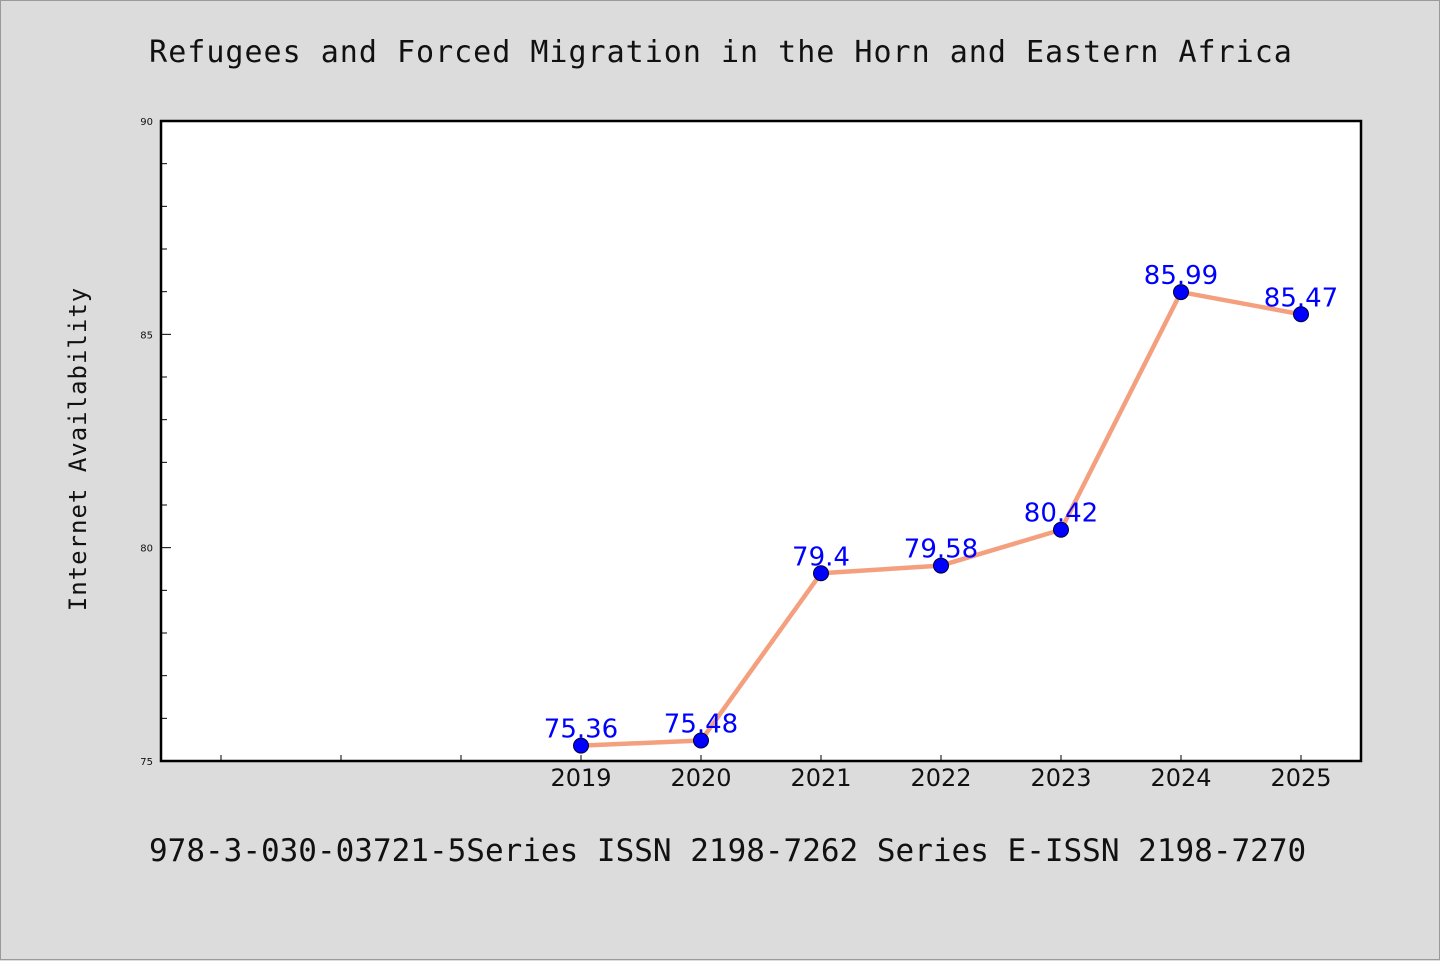 This screenshot has height=961, width=1440. What do you see at coordinates (1301, 298) in the screenshot?
I see `data-label: 85.47` at bounding box center [1301, 298].